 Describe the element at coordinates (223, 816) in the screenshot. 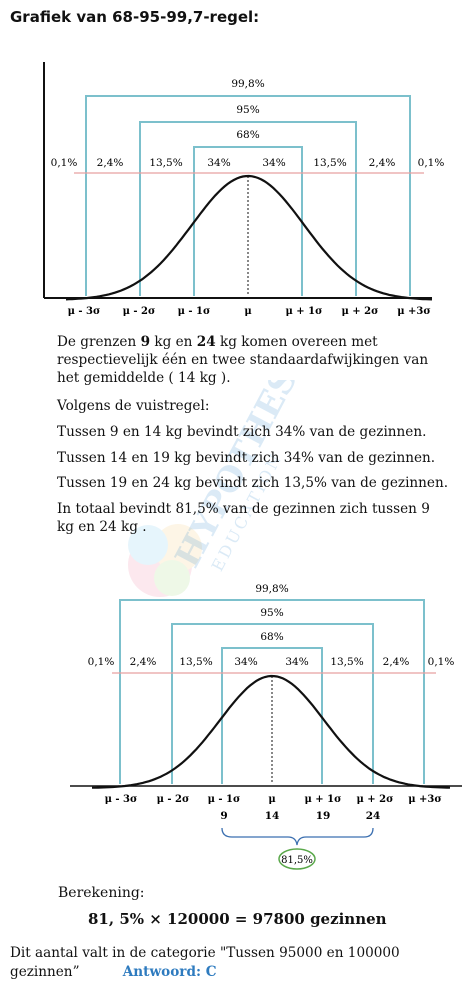

I see `value-label: 9` at that location.